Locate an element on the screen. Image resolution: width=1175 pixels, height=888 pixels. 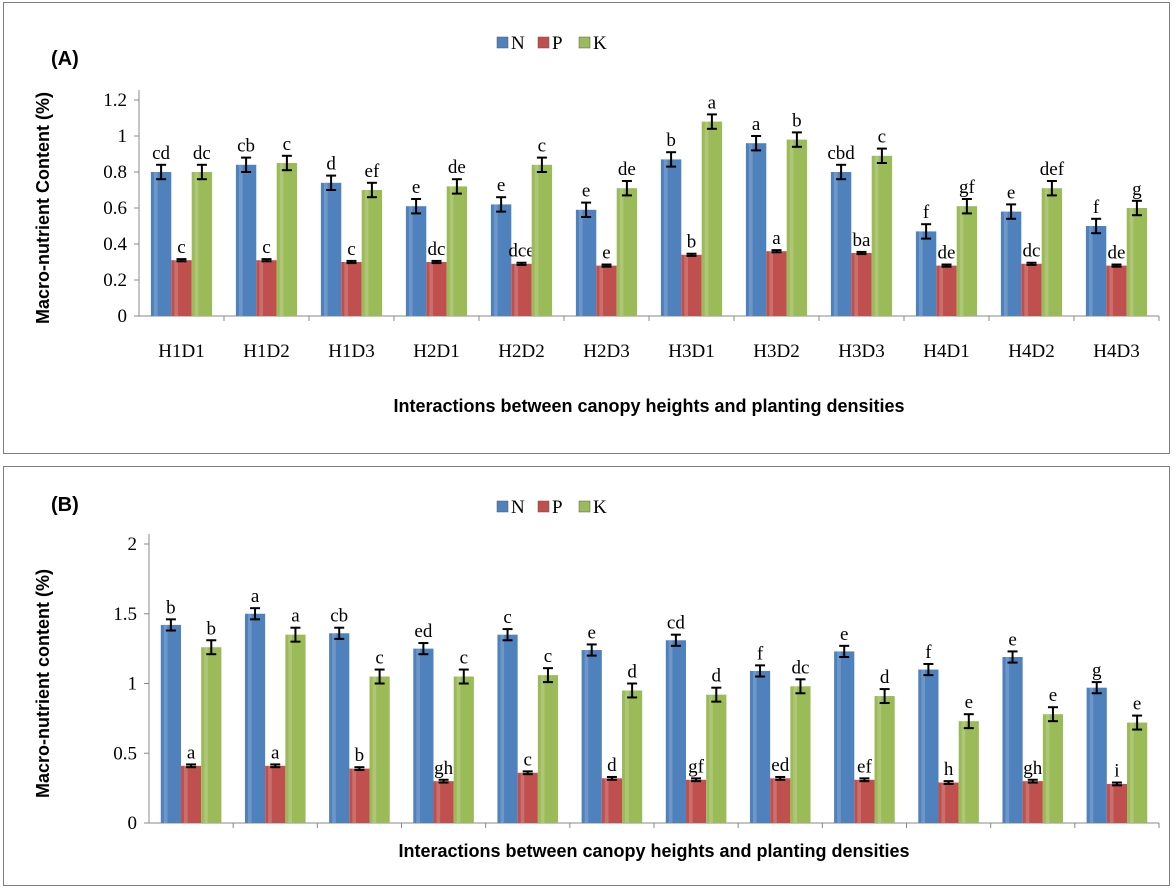
legend-label-p: P is located at coordinates (557, 43).